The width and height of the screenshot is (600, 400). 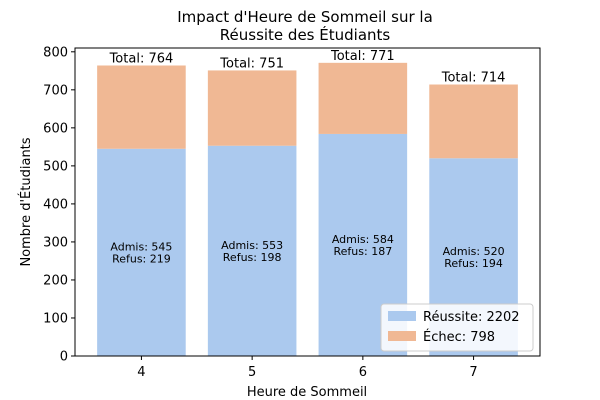 I want to click on legend-label-echec: Échec: 798, so click(x=459, y=337).